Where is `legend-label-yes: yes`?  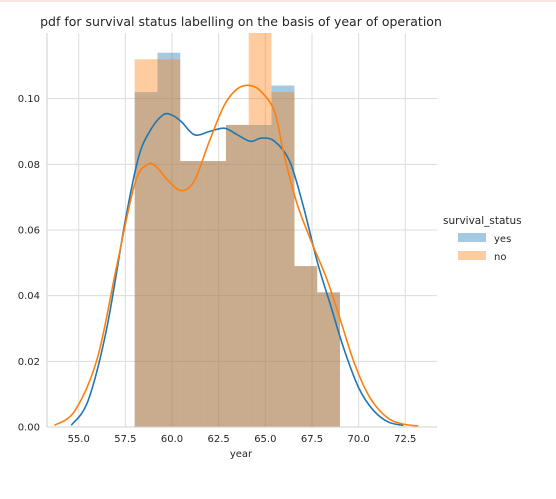
legend-label-yes: yes is located at coordinates (502, 239).